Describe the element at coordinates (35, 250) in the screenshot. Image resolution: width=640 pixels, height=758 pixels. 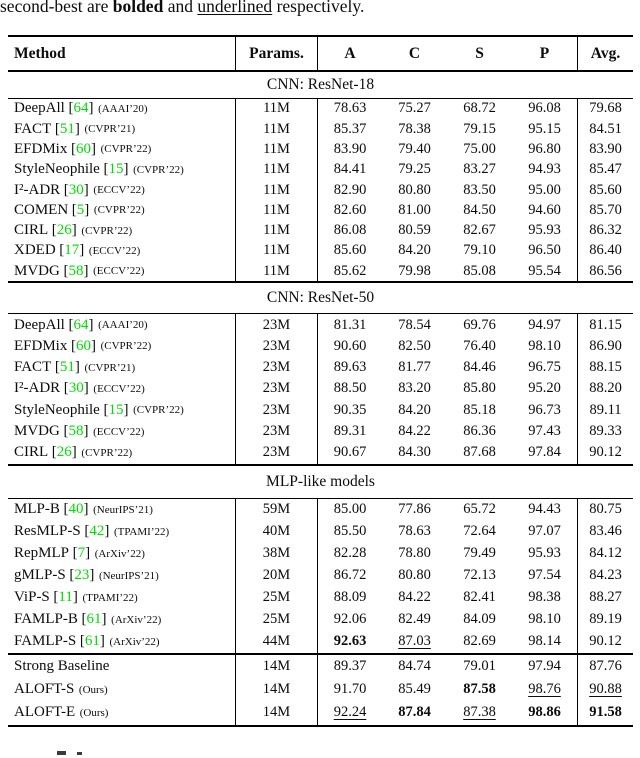
I see `method-name: XDED` at that location.